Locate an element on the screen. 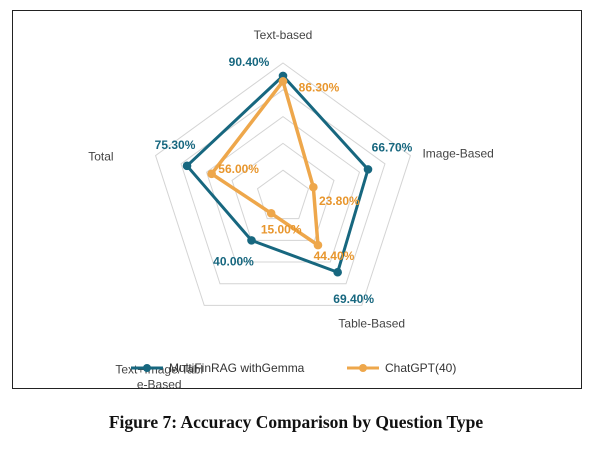 This screenshot has height=449, width=592. data-label: 90.40% is located at coordinates (249, 62).